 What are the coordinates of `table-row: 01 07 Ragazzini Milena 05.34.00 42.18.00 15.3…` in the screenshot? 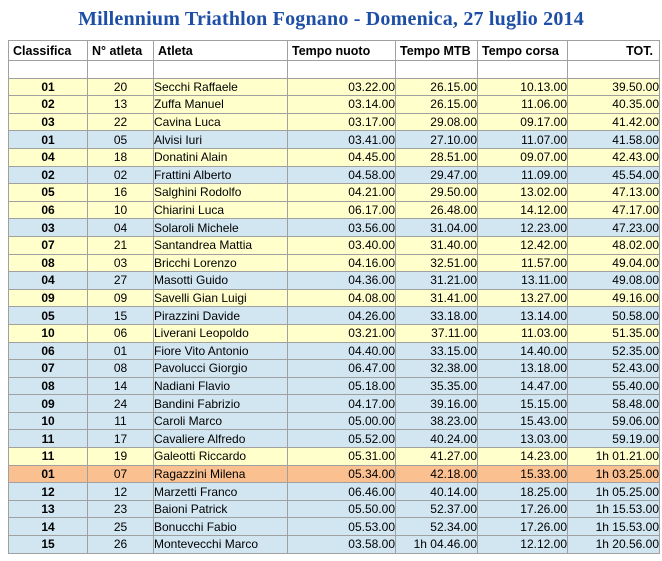 It's located at (334, 474).